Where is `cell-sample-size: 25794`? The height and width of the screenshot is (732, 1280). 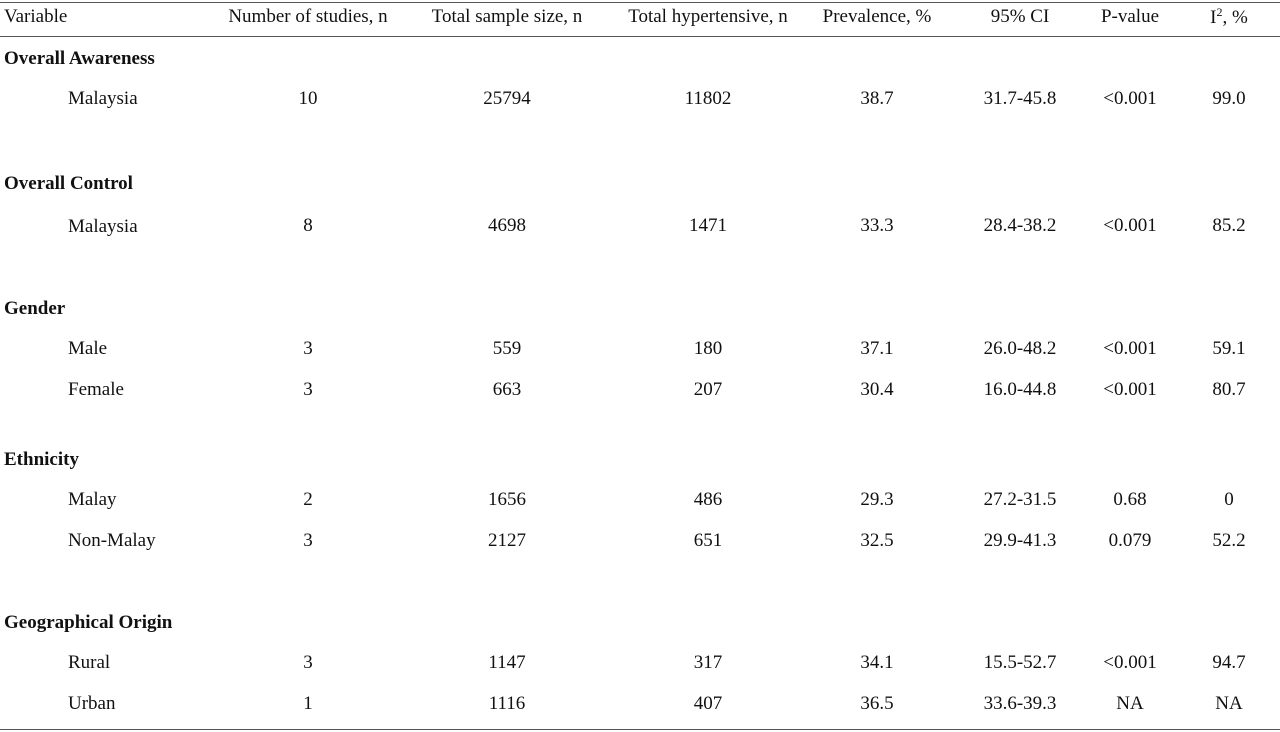
cell-sample-size: 25794 is located at coordinates (507, 98).